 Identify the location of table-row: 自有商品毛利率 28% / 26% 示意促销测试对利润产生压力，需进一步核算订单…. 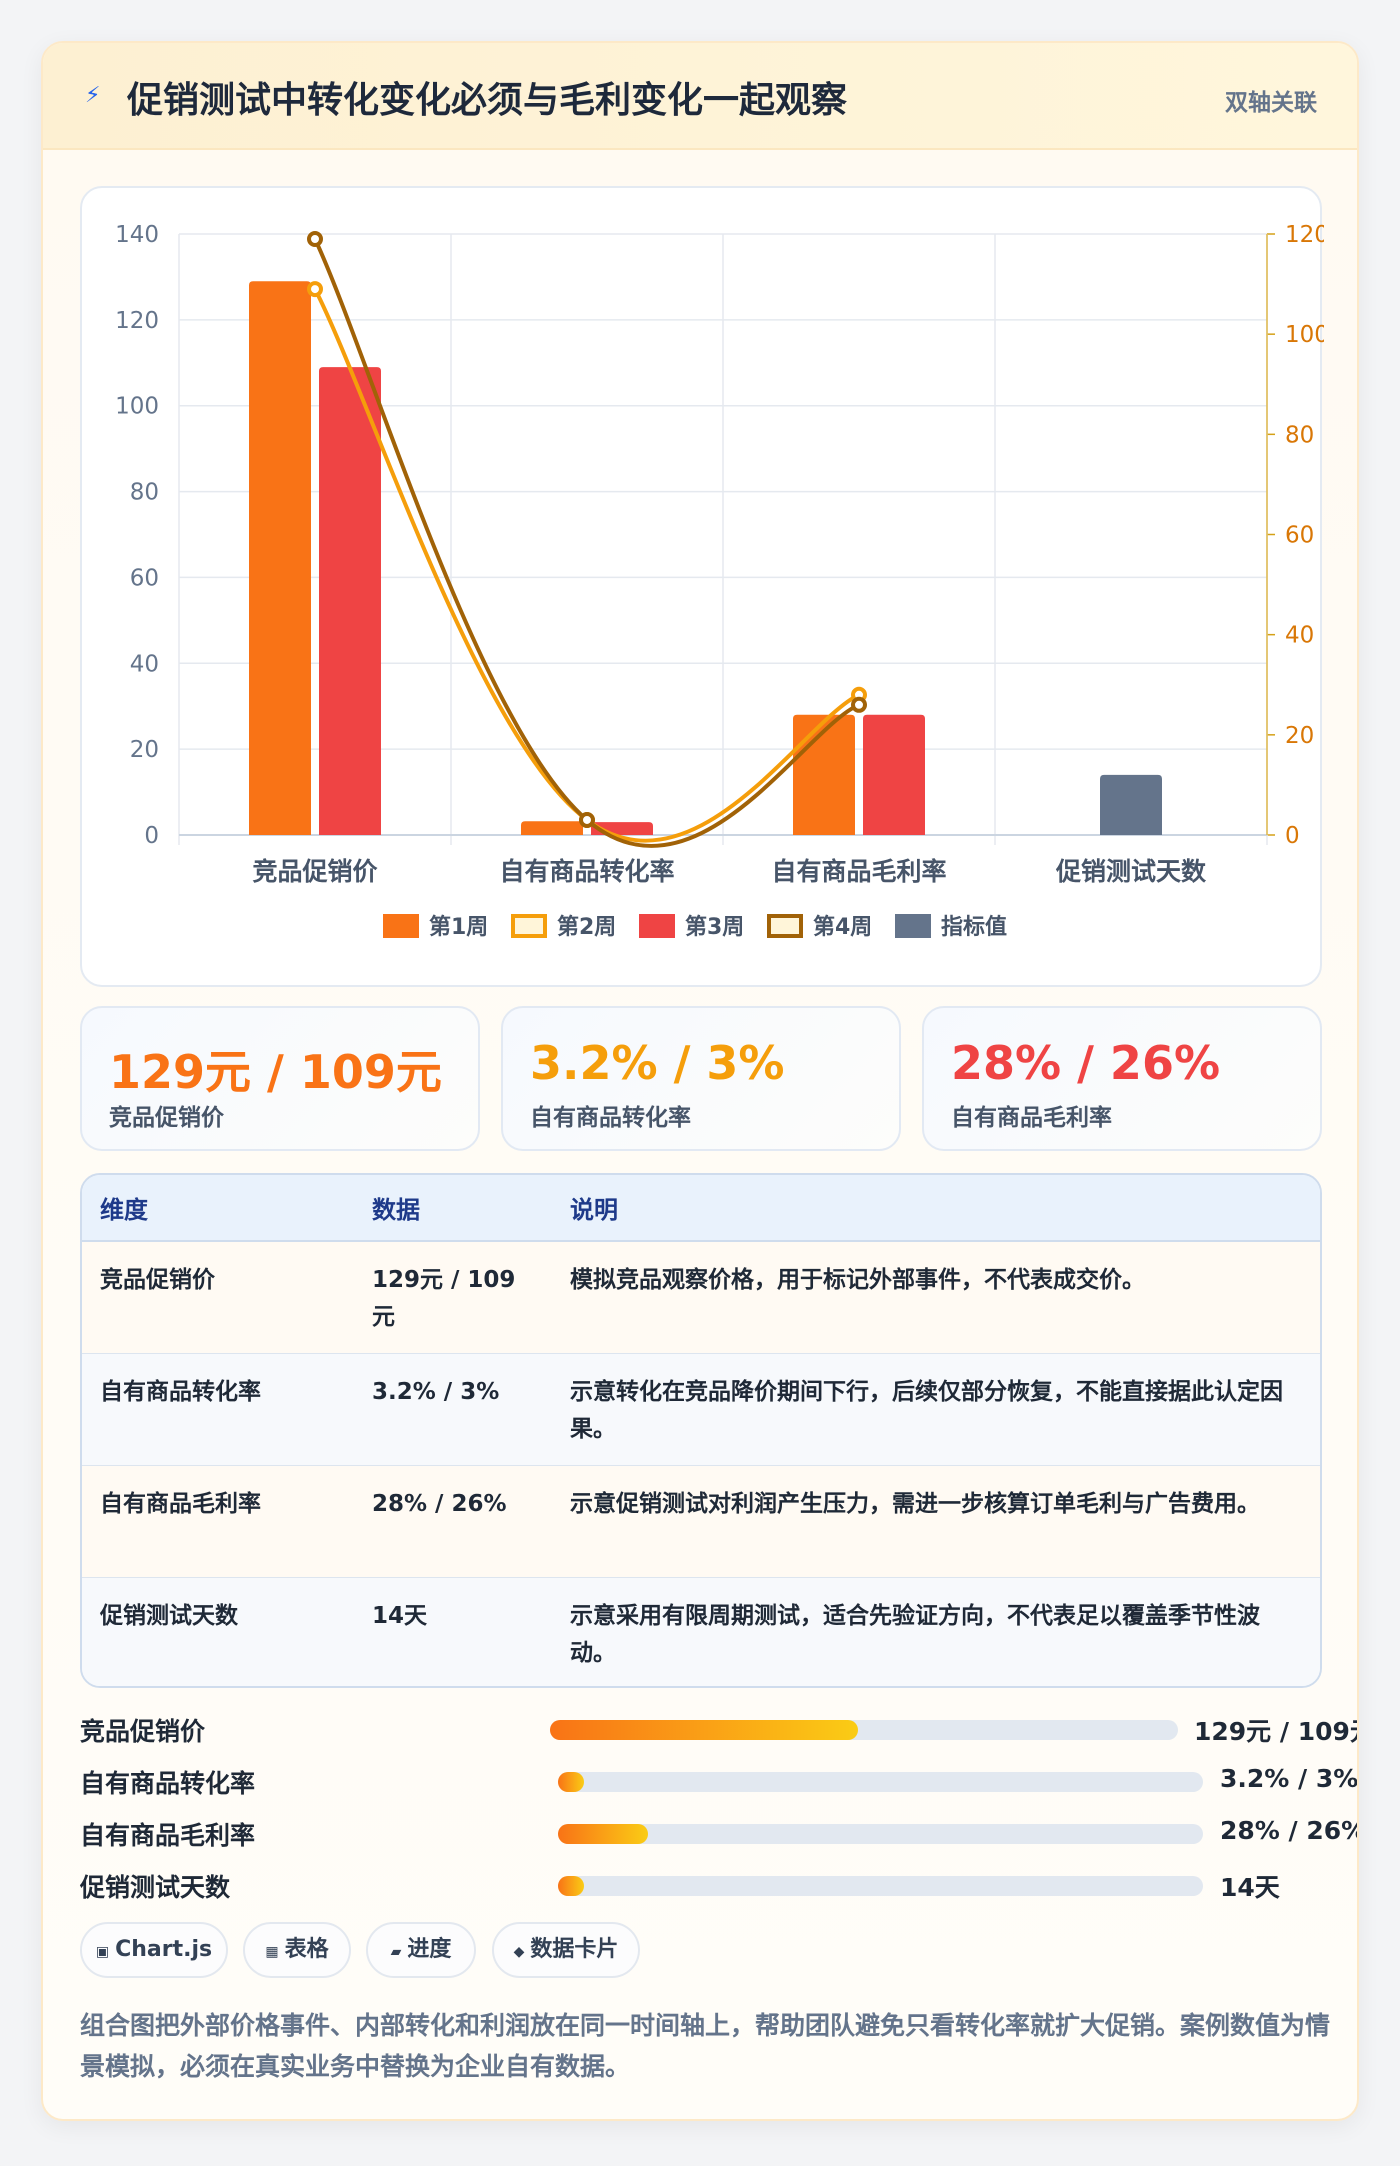
(701, 1521).